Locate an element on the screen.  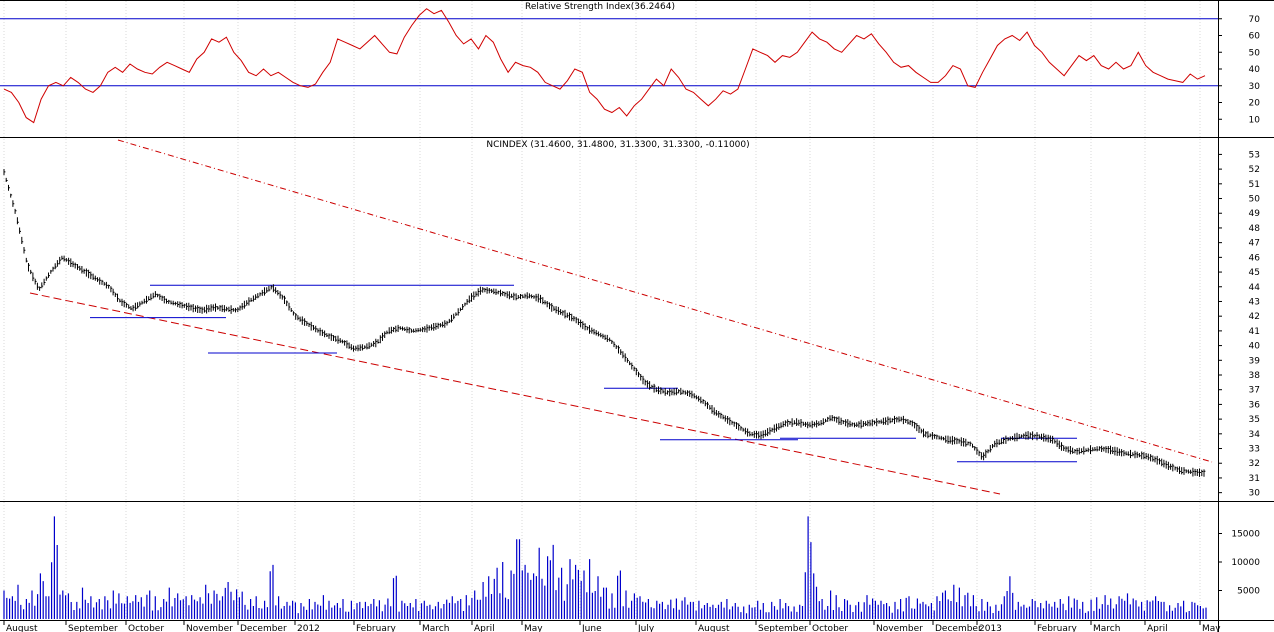
x-tick-label: July is located at coordinates (646, 628).